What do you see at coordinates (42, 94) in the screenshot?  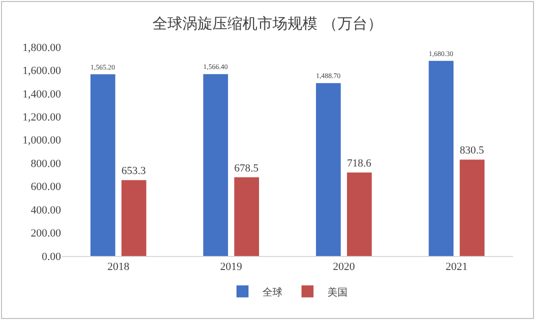 I see `y-tick-label: 1,400.00` at bounding box center [42, 94].